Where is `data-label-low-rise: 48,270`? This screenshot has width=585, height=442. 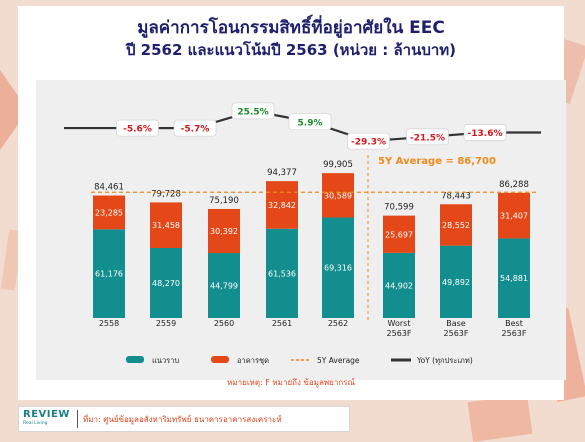 data-label-low-rise: 48,270 is located at coordinates (166, 283).